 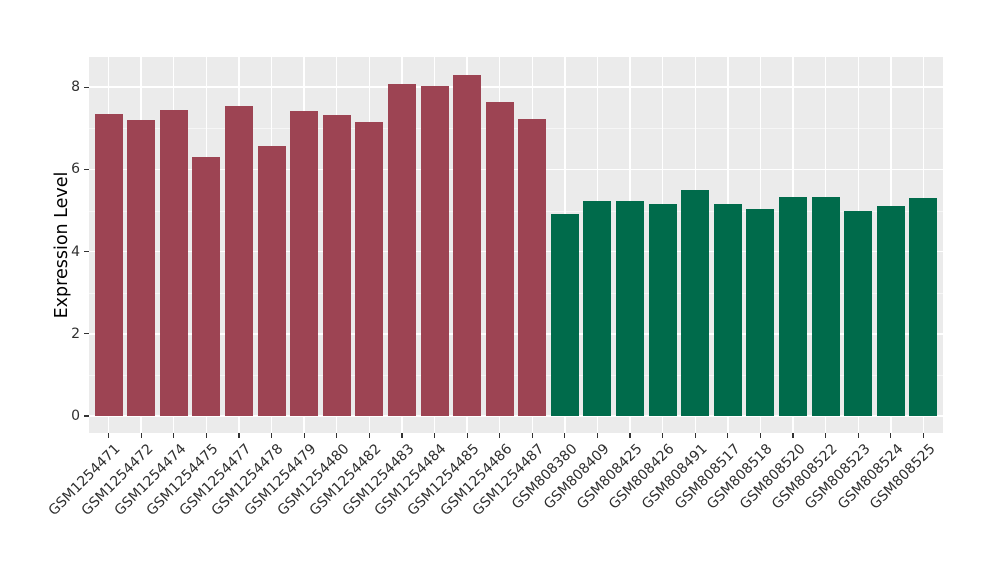 What do you see at coordinates (75, 416) in the screenshot?
I see `y-tick-label: 0` at bounding box center [75, 416].